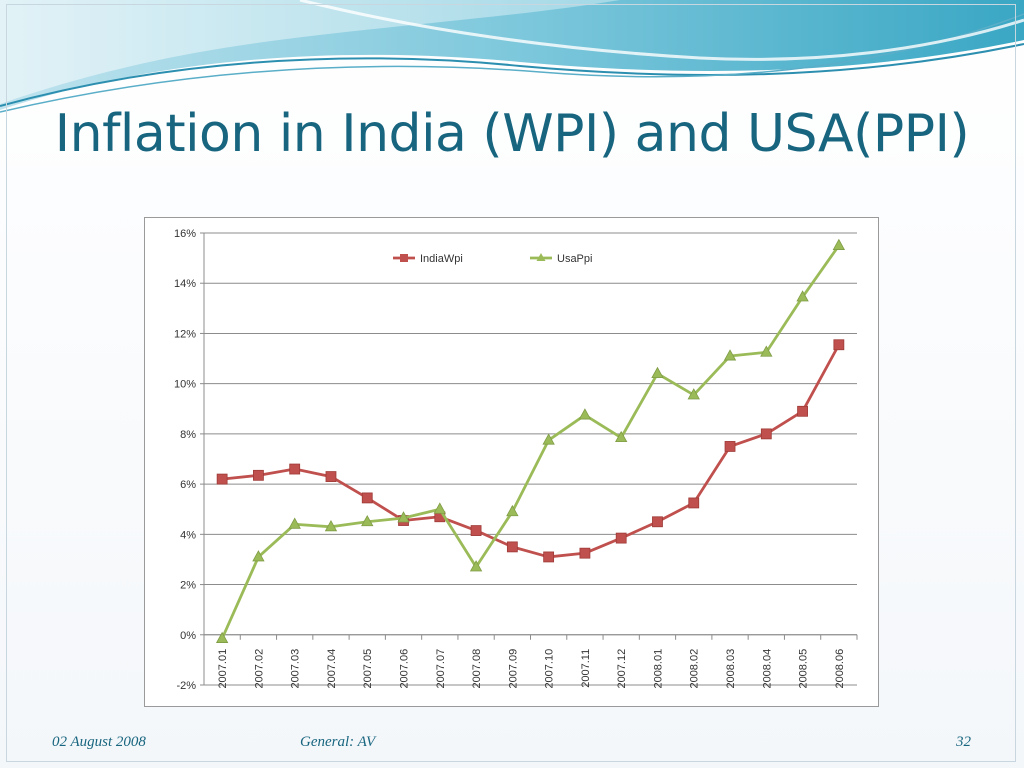 Image resolution: width=1024 pixels, height=768 pixels. Describe the element at coordinates (338, 742) in the screenshot. I see `footer-center-text: General: AV` at that location.